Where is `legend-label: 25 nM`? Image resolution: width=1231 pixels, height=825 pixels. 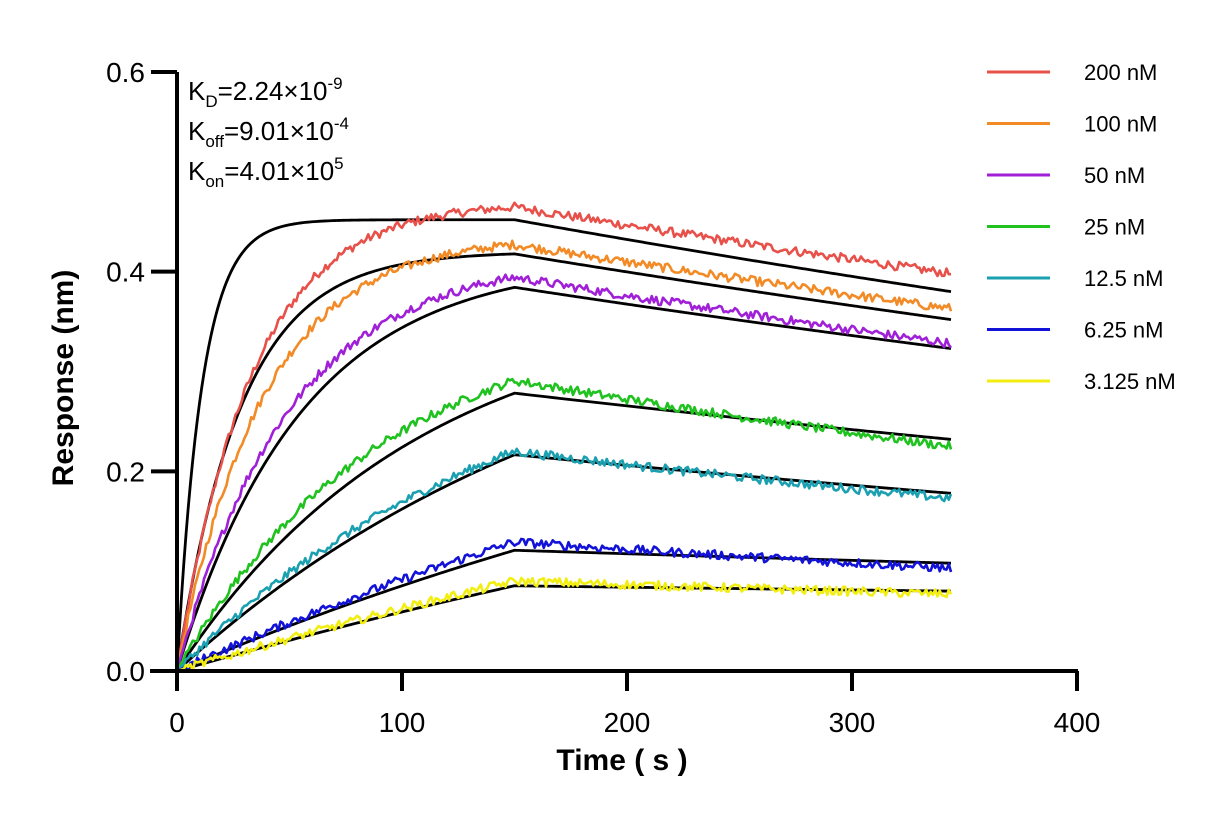 legend-label: 25 nM is located at coordinates (1114, 227).